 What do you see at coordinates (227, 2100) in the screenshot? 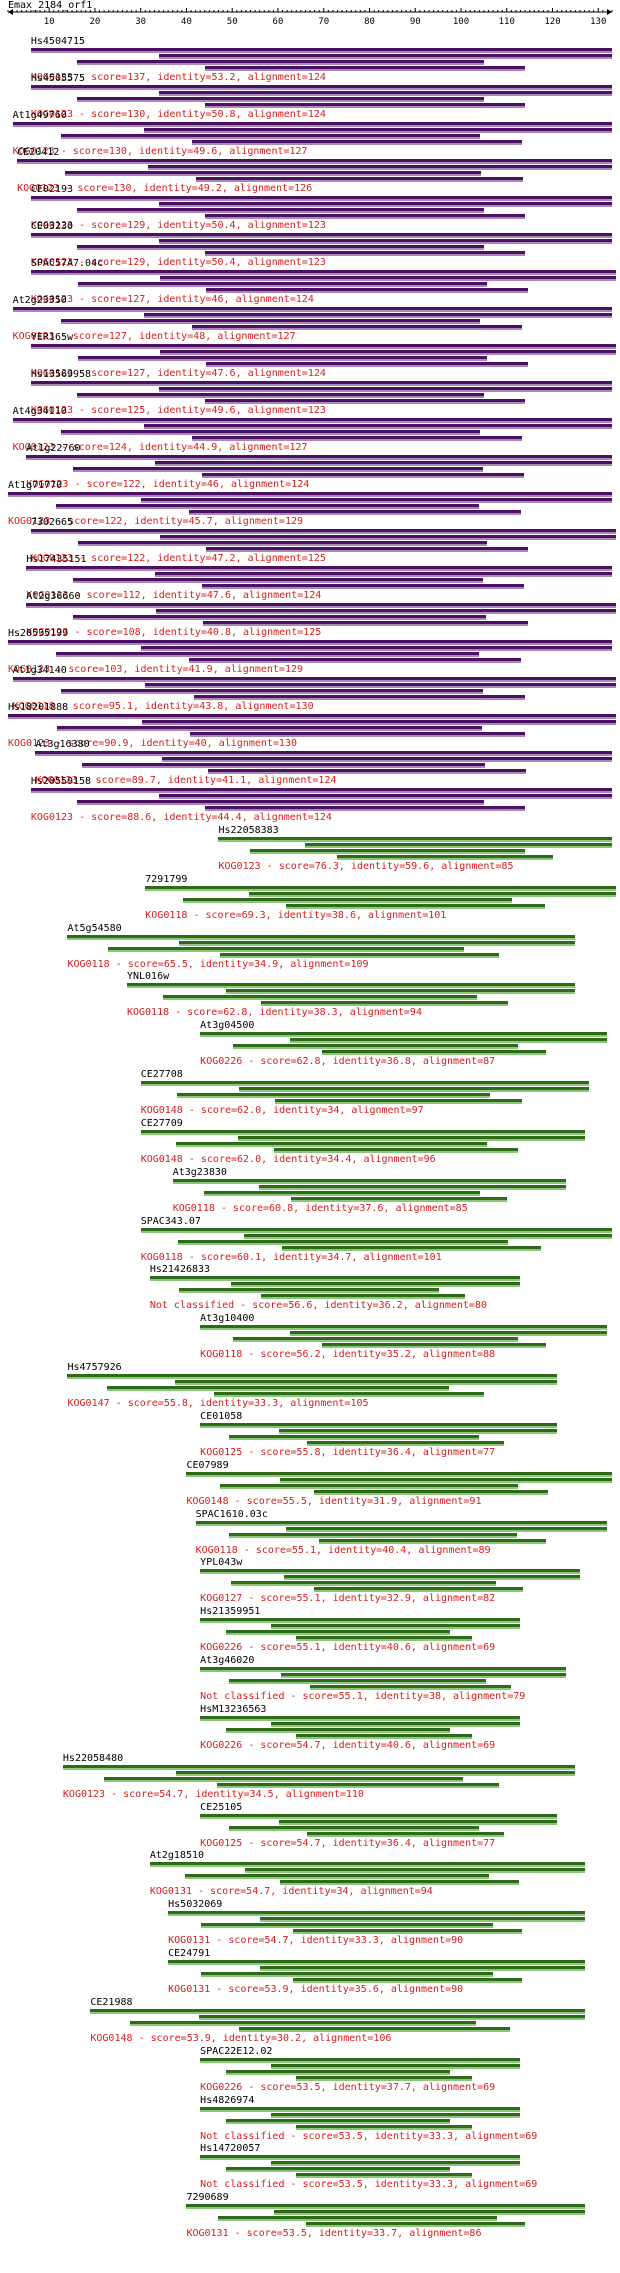
I see `hit-name: Hs4826974` at bounding box center [227, 2100].